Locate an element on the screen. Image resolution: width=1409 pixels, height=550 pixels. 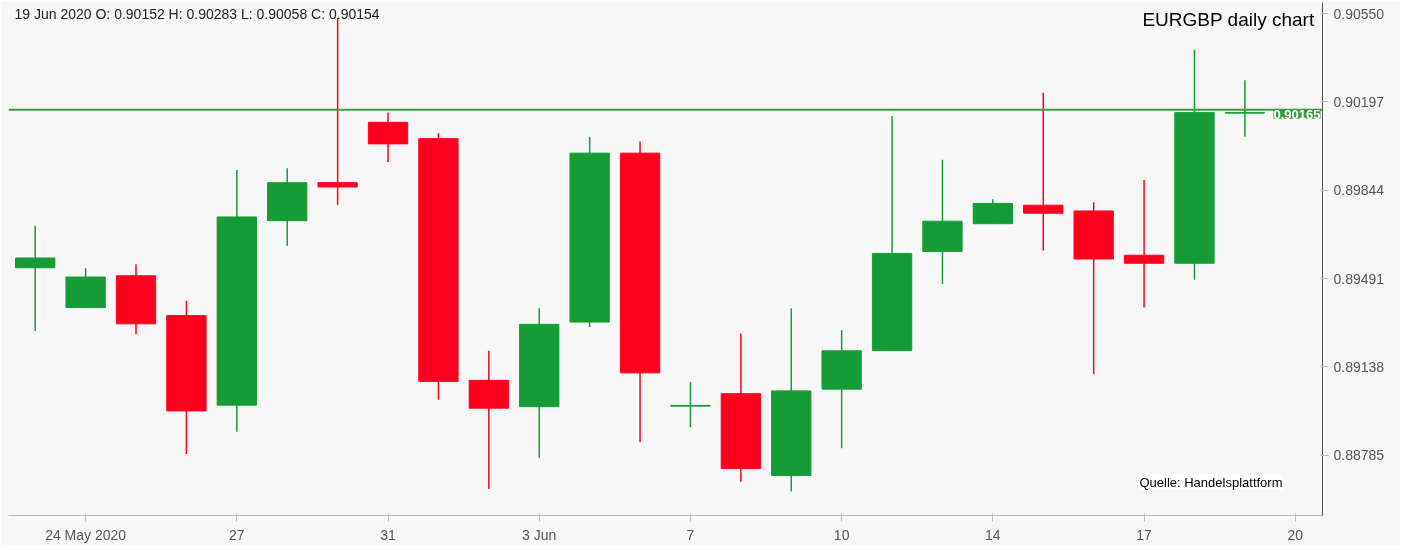
y-tick-label: 0.90197 is located at coordinates (1359, 101).